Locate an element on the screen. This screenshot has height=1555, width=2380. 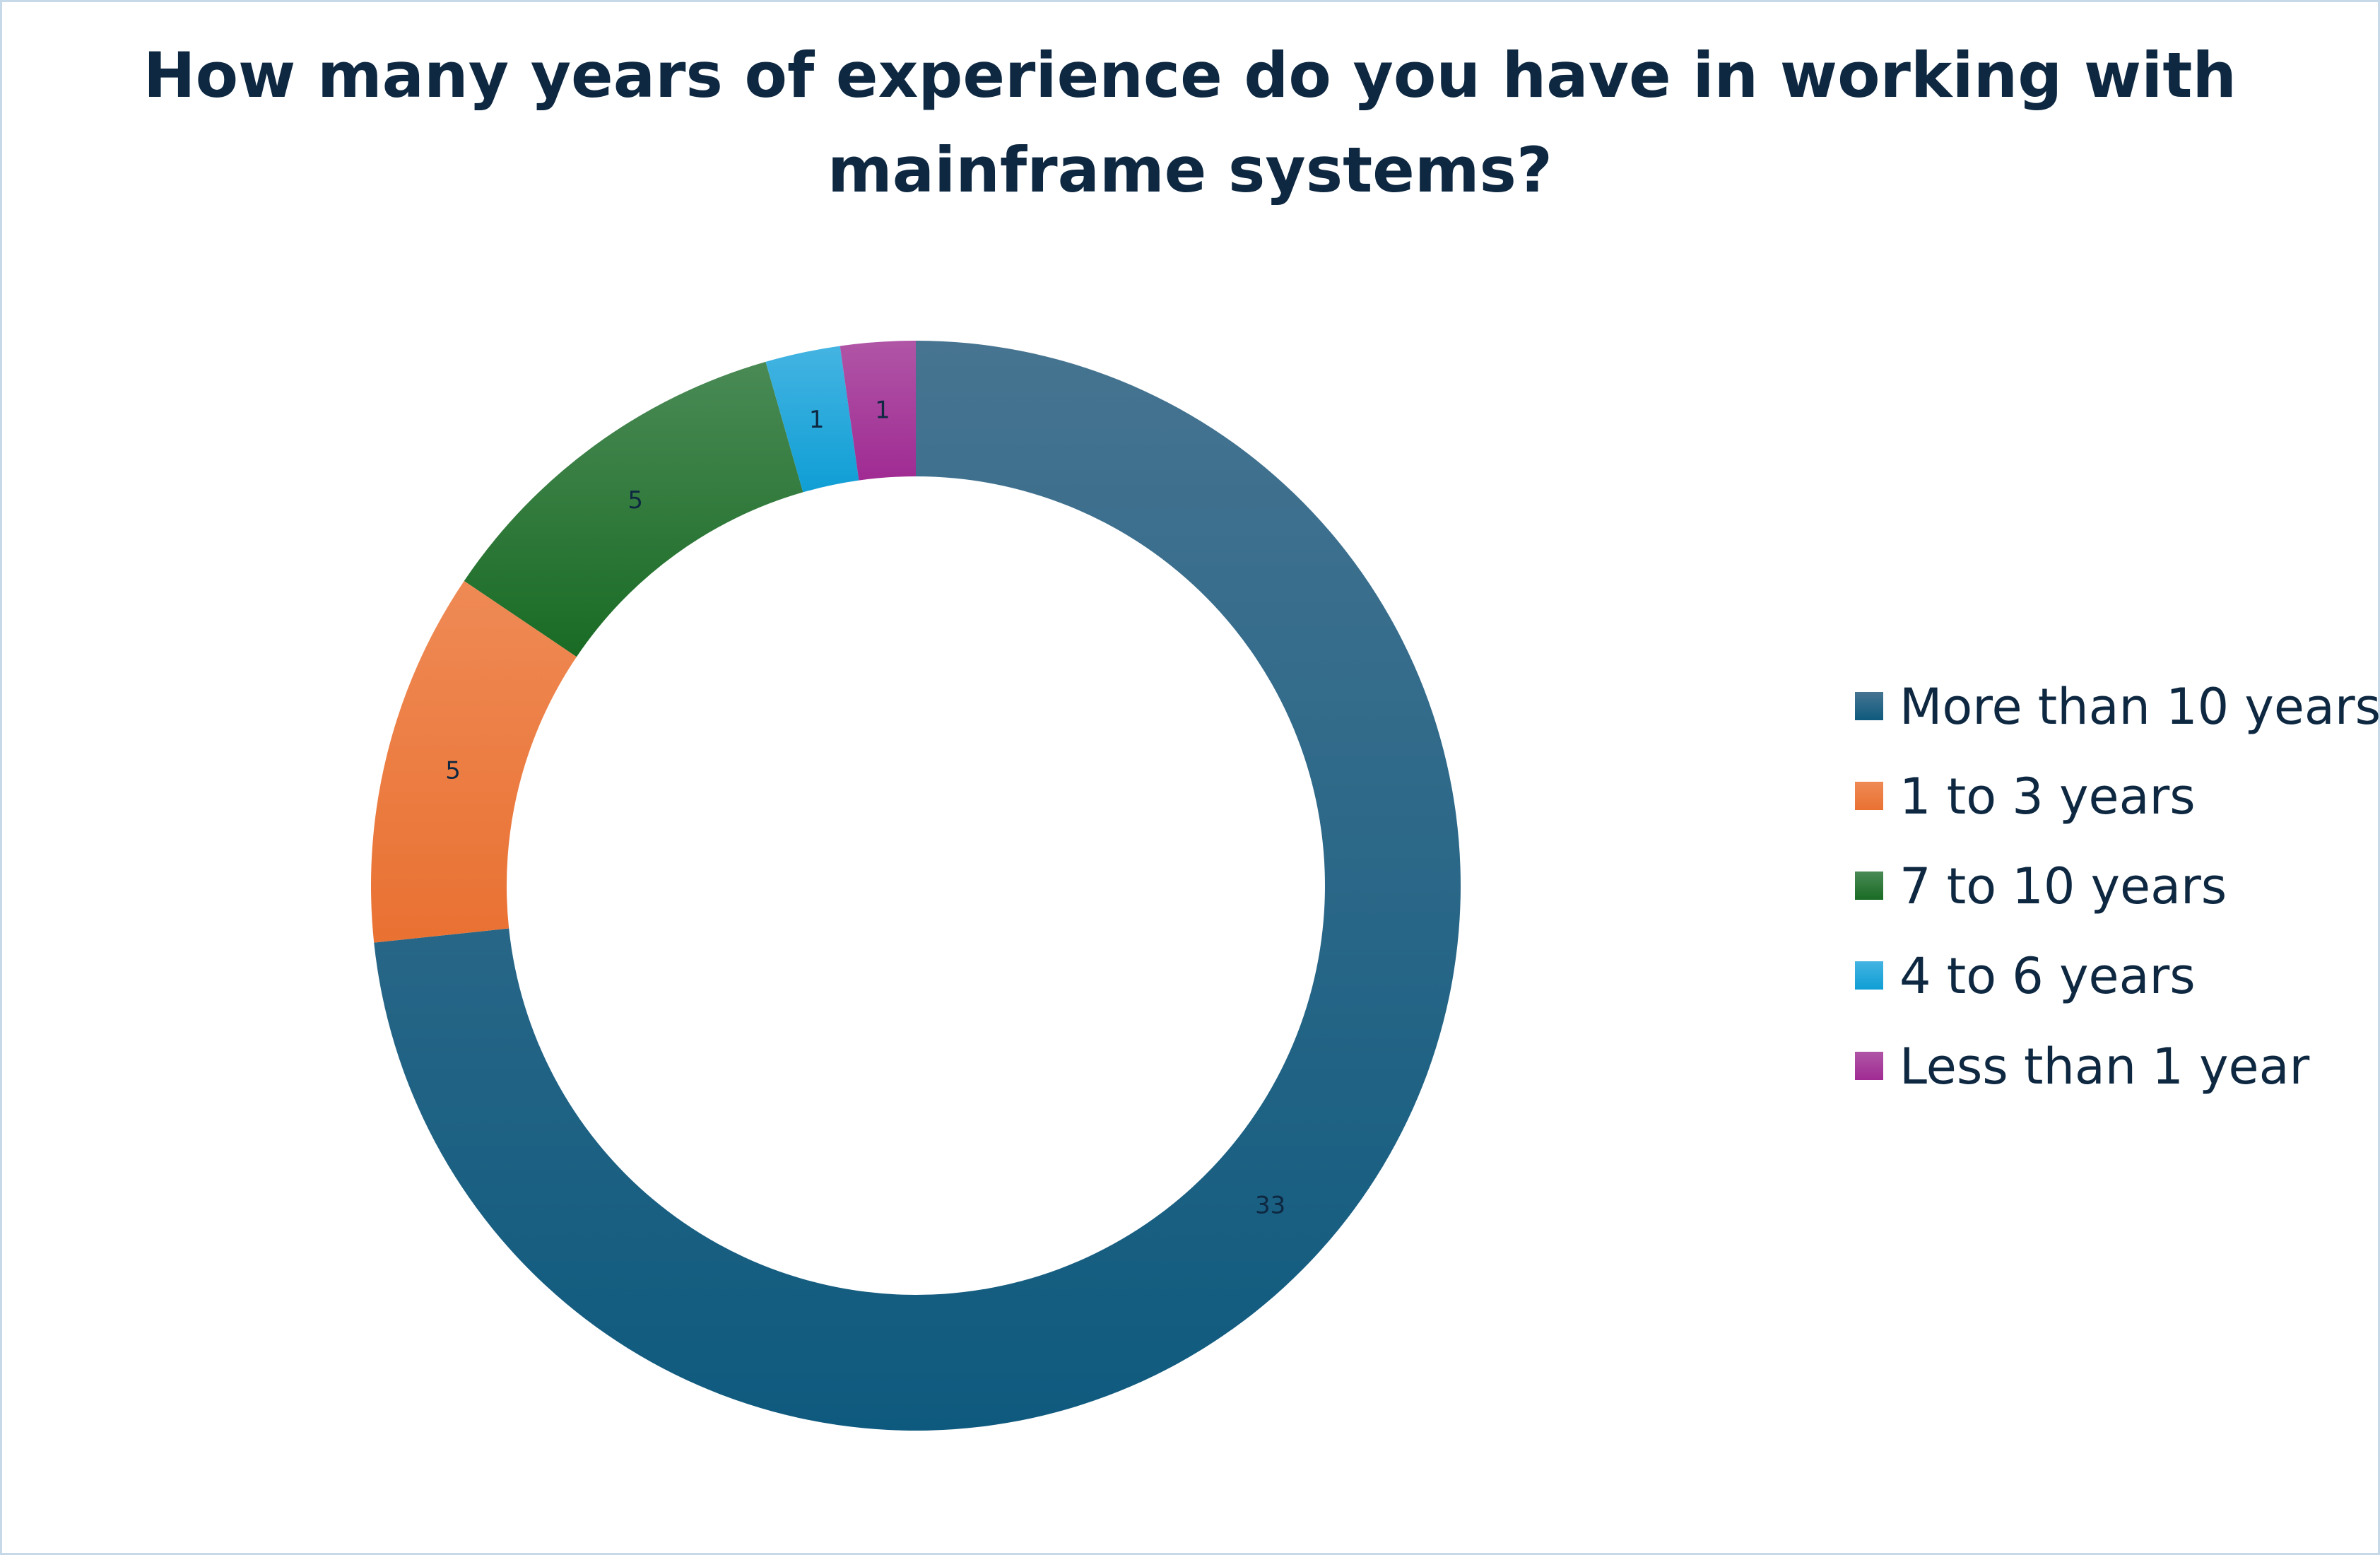
slice-7-to-10-years is located at coordinates (633, 509).